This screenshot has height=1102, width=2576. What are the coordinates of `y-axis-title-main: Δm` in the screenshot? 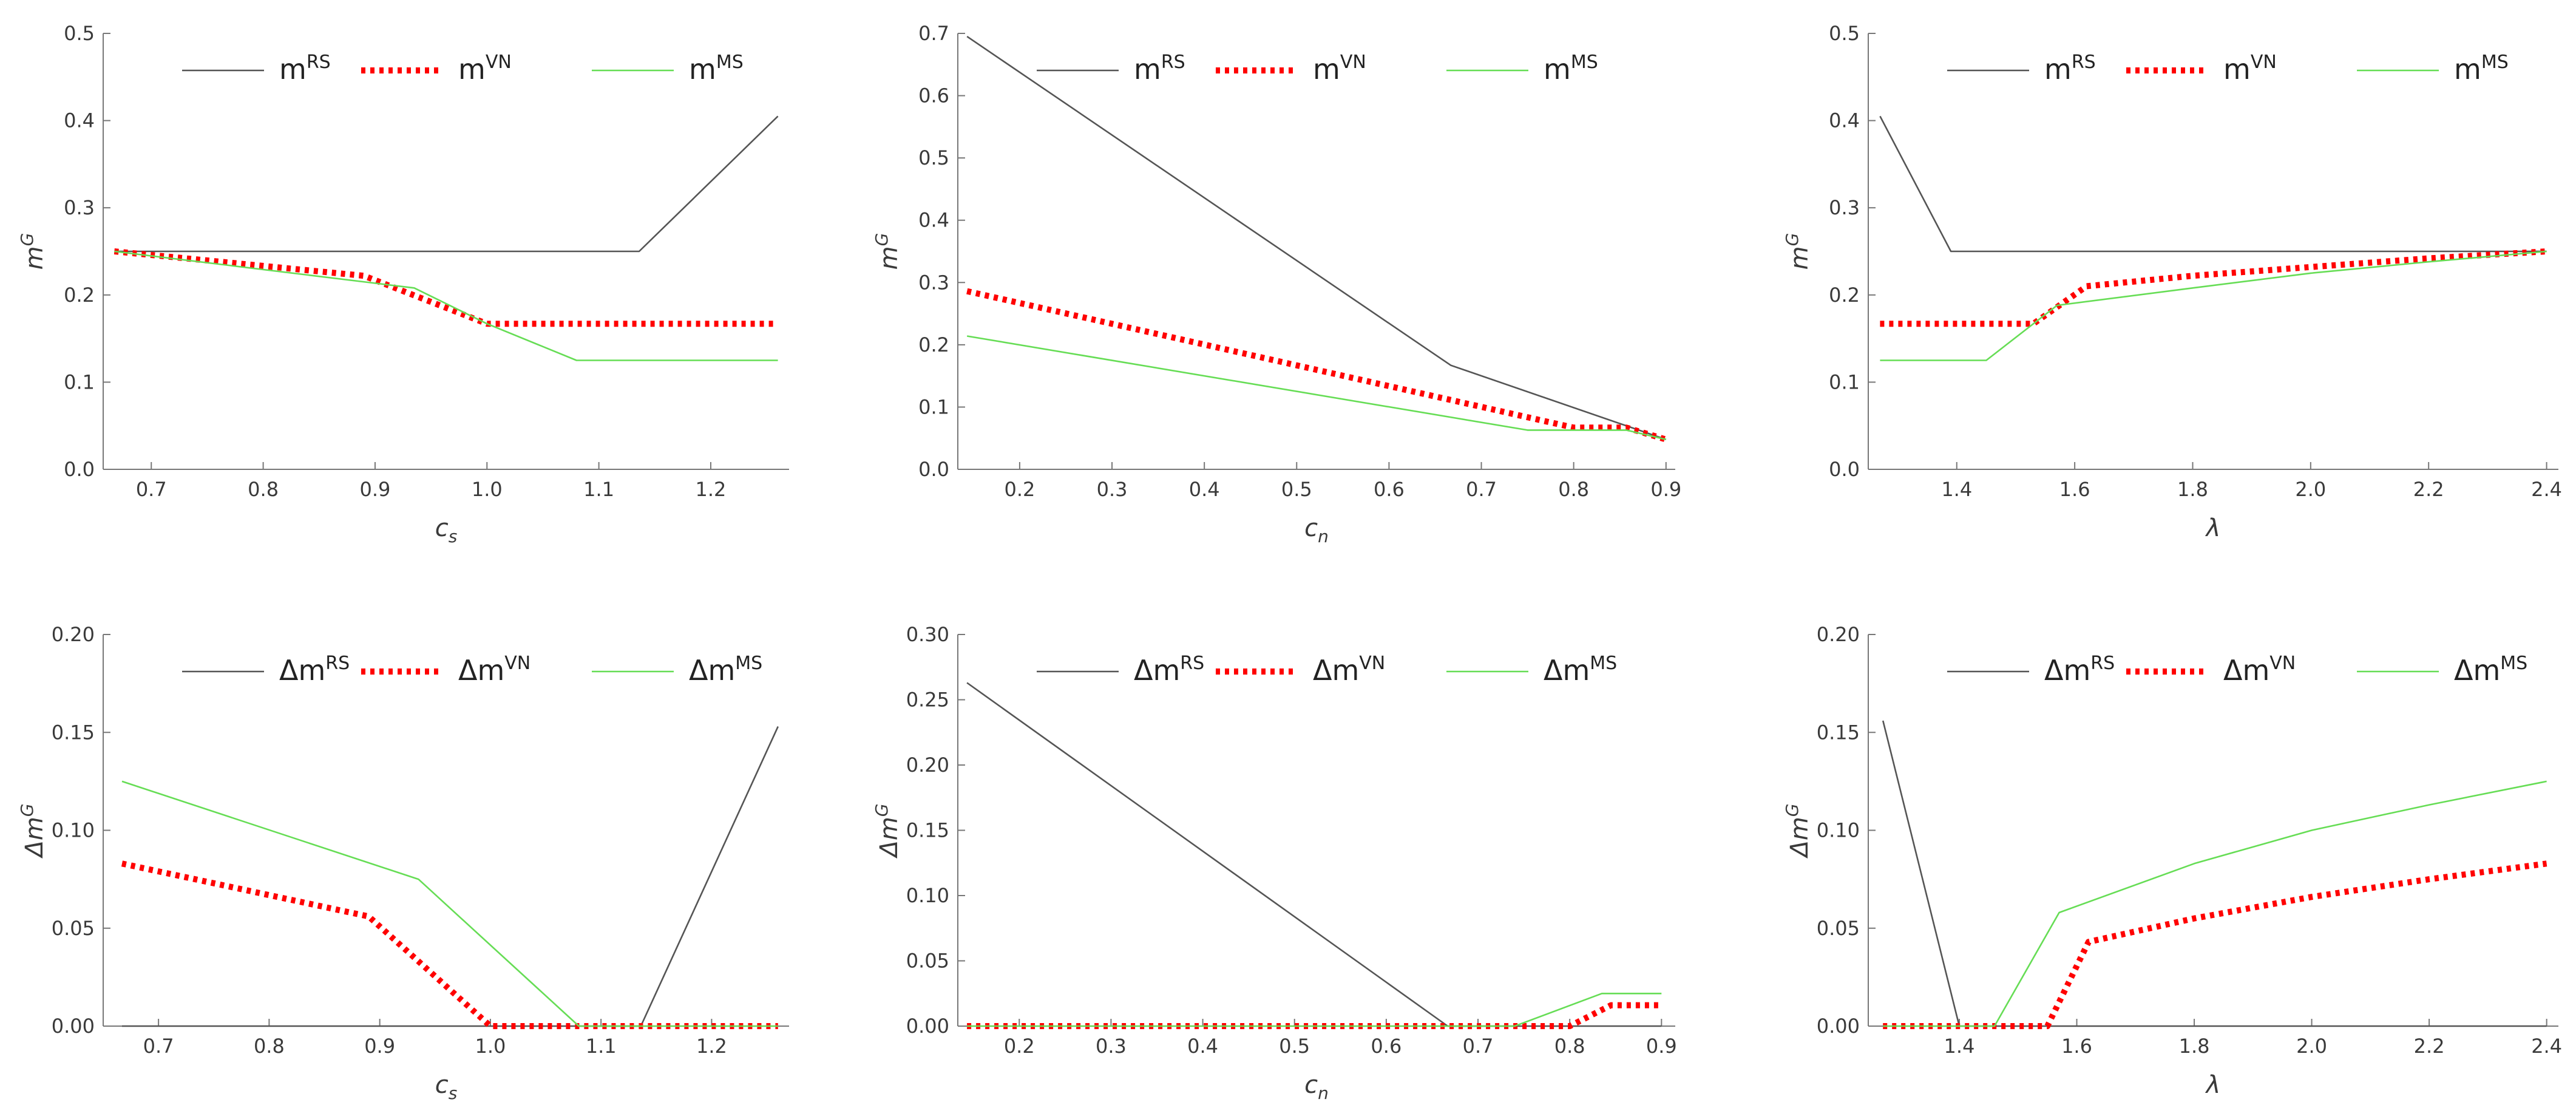 It's located at (889, 838).